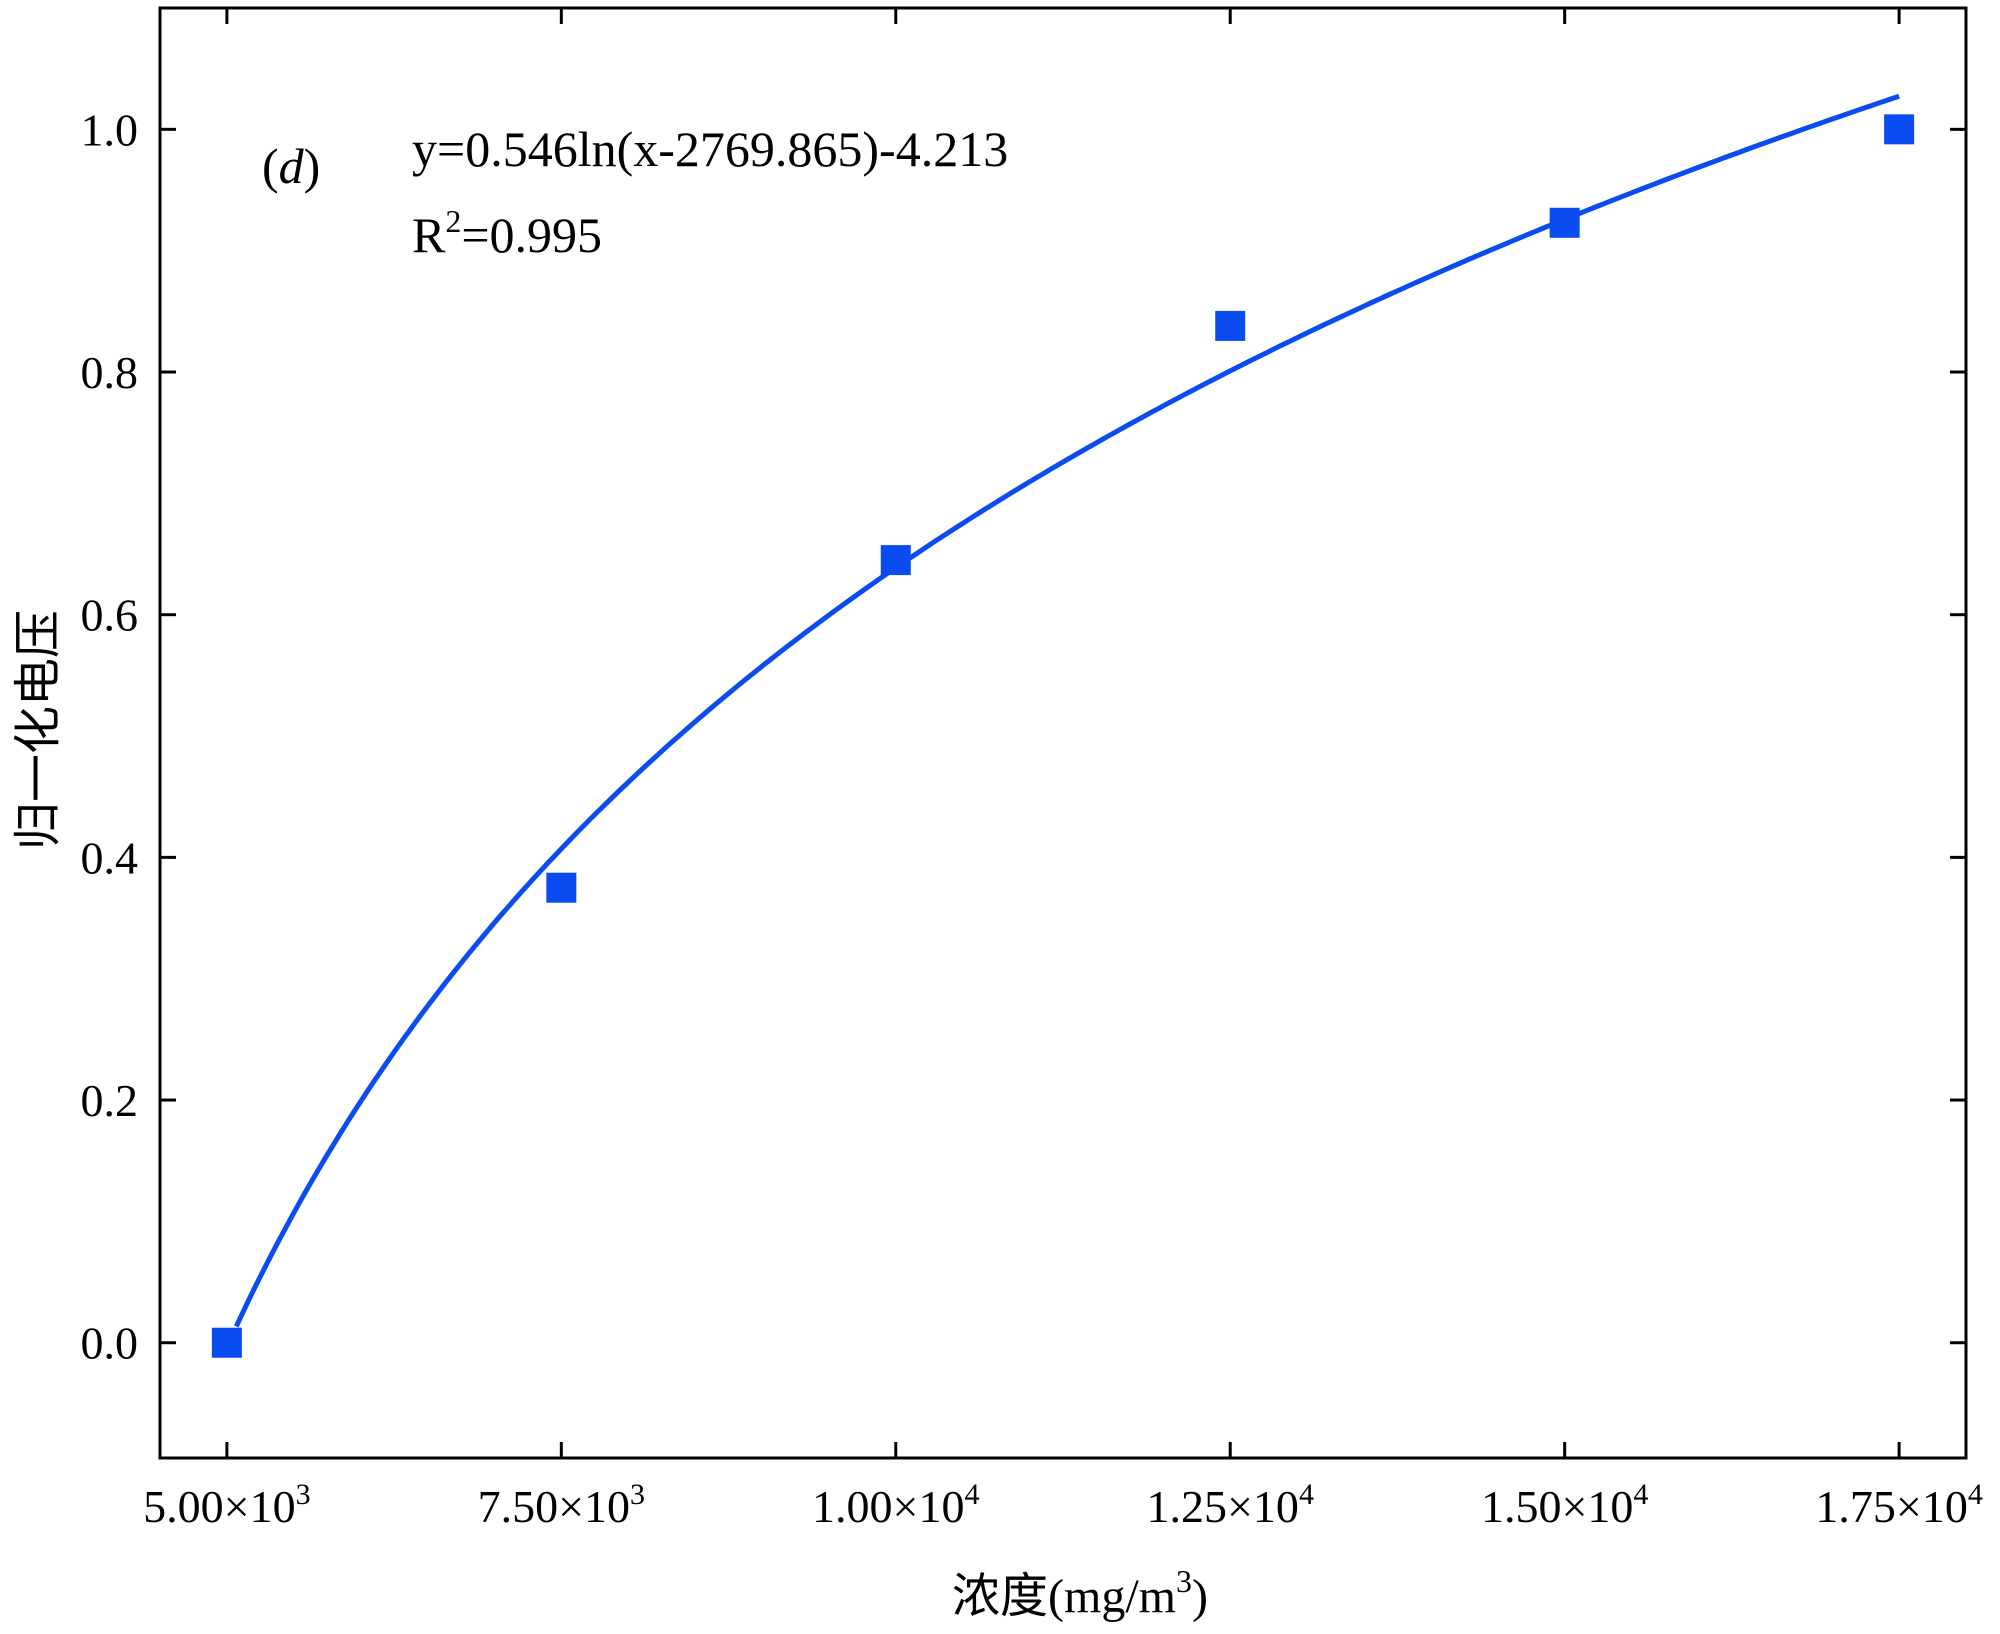 The height and width of the screenshot is (1634, 2000). I want to click on x-tick-label: 5.00×10³, so click(226, 1505).